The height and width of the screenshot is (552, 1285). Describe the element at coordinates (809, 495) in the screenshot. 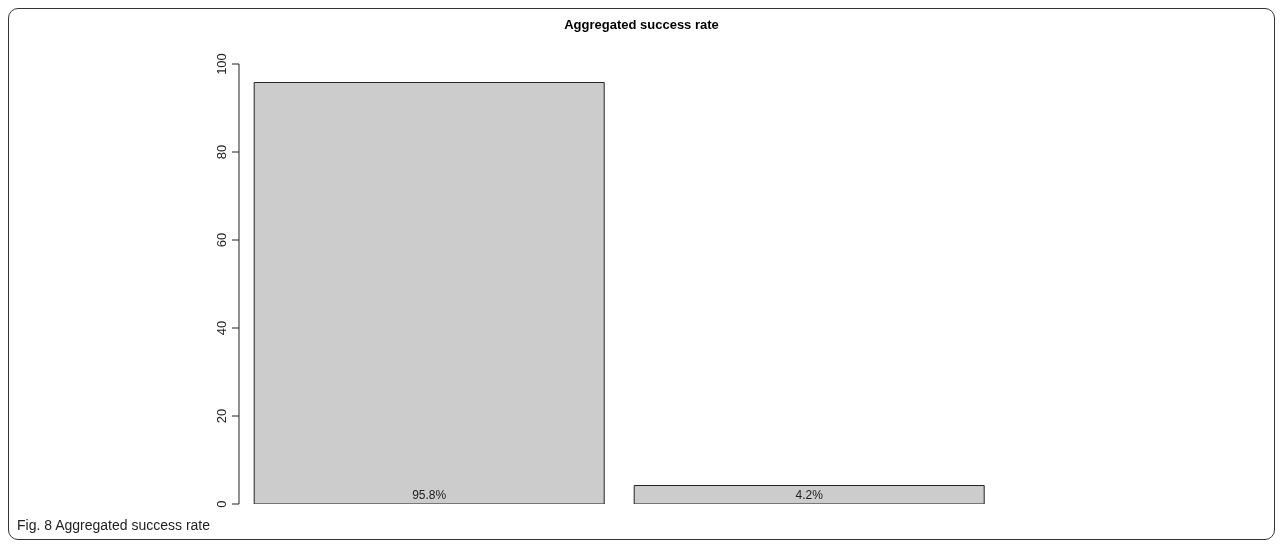

I see `data-label: 4.2%` at that location.